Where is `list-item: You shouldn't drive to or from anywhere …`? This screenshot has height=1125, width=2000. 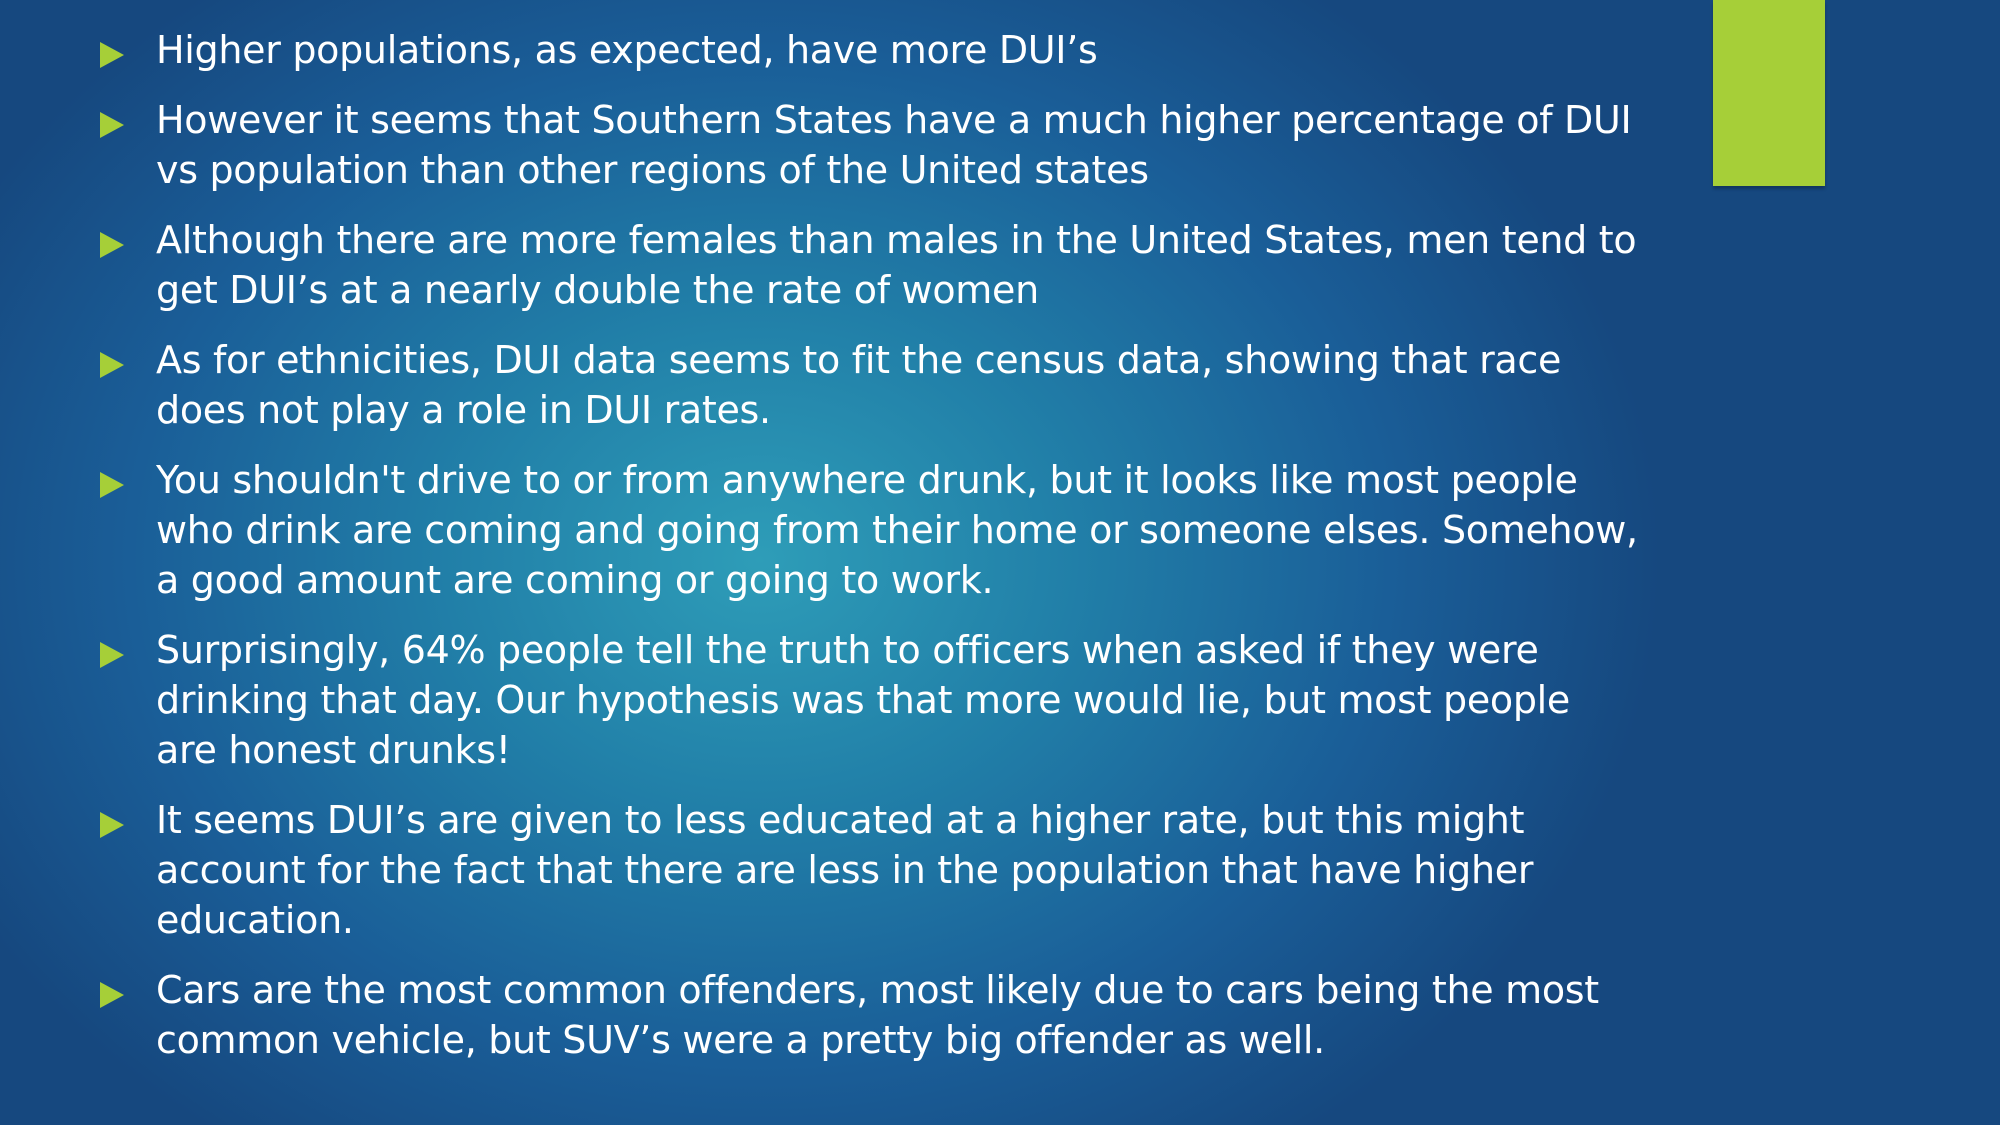
list-item: You shouldn't drive to or from anywhere … is located at coordinates (870, 530).